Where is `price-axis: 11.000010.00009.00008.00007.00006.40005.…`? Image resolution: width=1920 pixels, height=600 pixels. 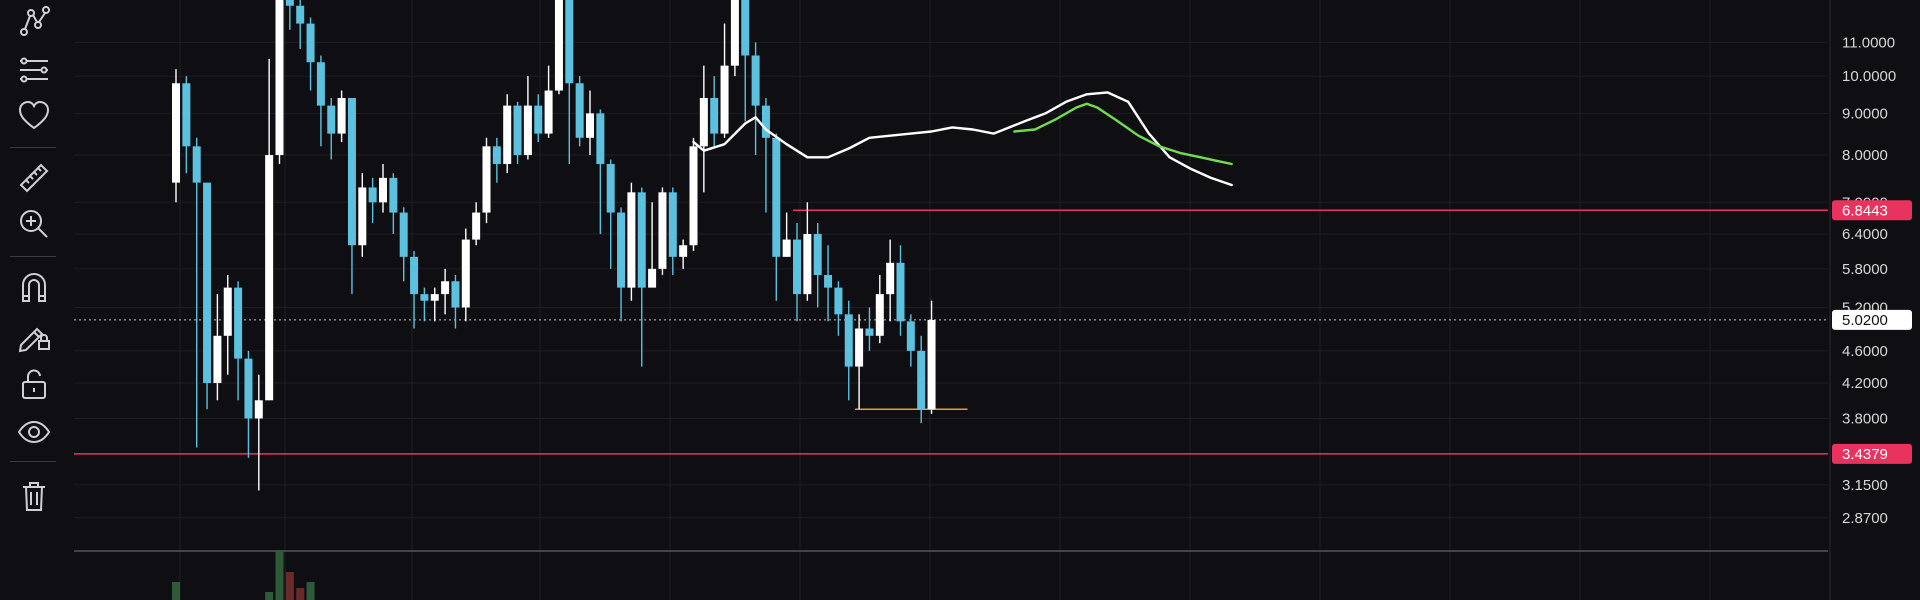 price-axis: 11.000010.00009.00008.00007.00006.40005.… is located at coordinates (1872, 280).